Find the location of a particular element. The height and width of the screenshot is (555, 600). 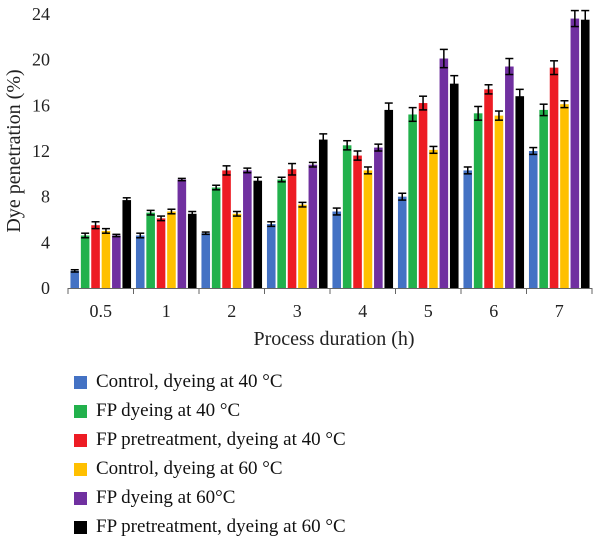

x-tick-label: 2 is located at coordinates (231, 311).